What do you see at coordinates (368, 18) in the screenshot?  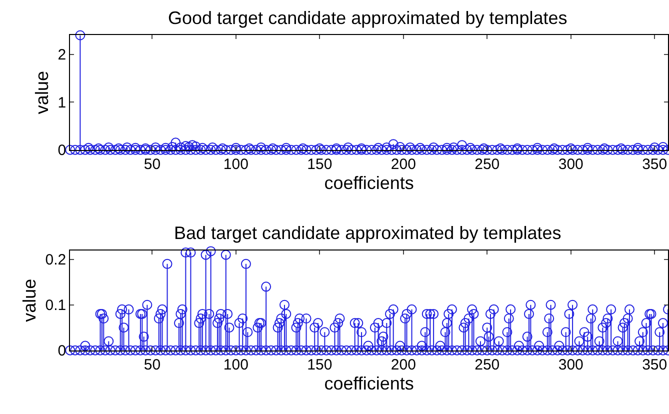 I see `chart-title: Good target candidate approximated by templates` at bounding box center [368, 18].